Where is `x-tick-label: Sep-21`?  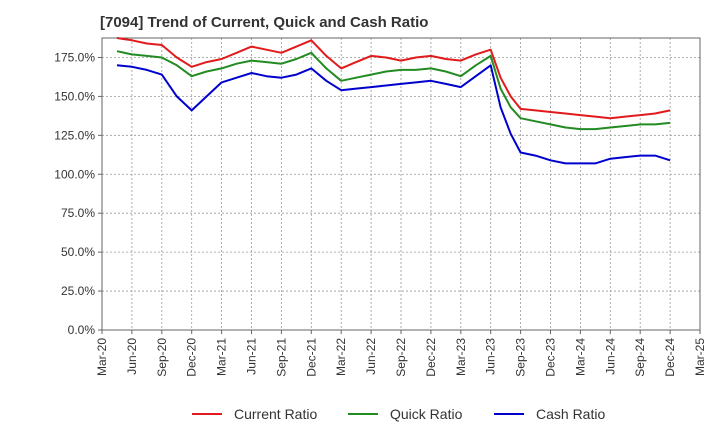 x-tick-label: Sep-21 is located at coordinates (281, 357).